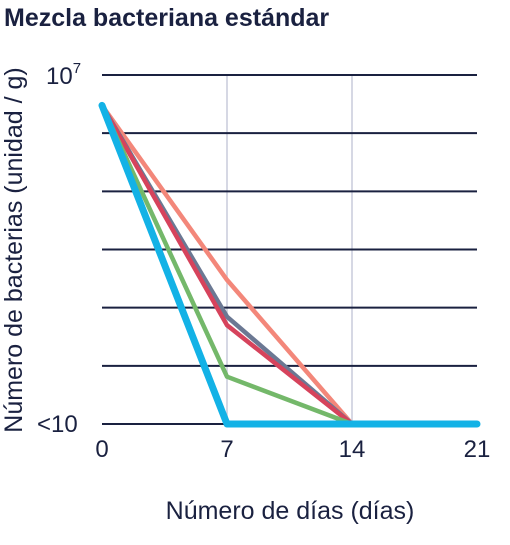  What do you see at coordinates (292, 449) in the screenshot?
I see `x-tick-labels: 0 7 14 21` at bounding box center [292, 449].